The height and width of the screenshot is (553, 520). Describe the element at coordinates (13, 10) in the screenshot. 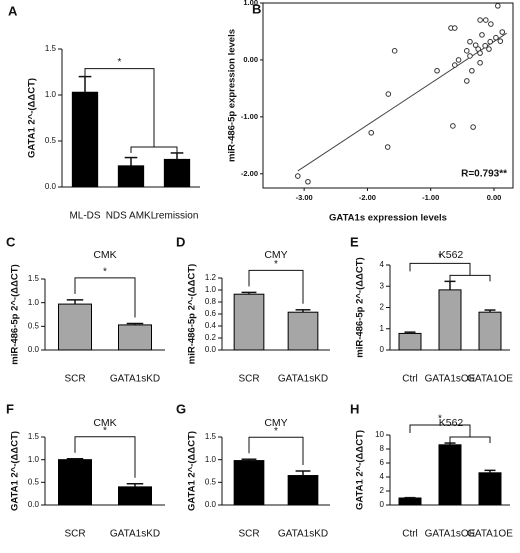

I see `panel-letter: A` at that location.